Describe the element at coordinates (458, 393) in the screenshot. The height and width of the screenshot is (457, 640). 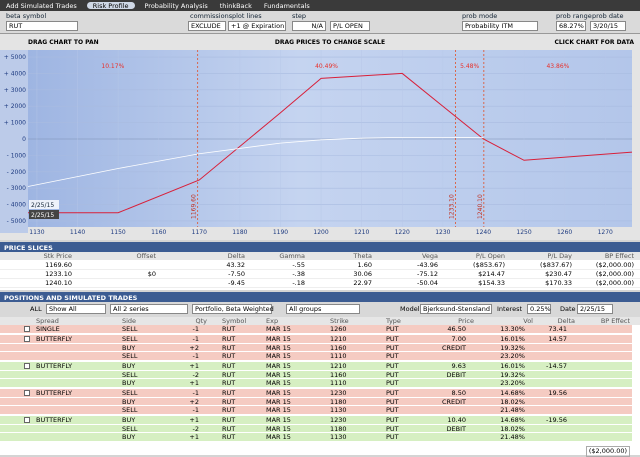
I see `cell: 8.50` at that location.